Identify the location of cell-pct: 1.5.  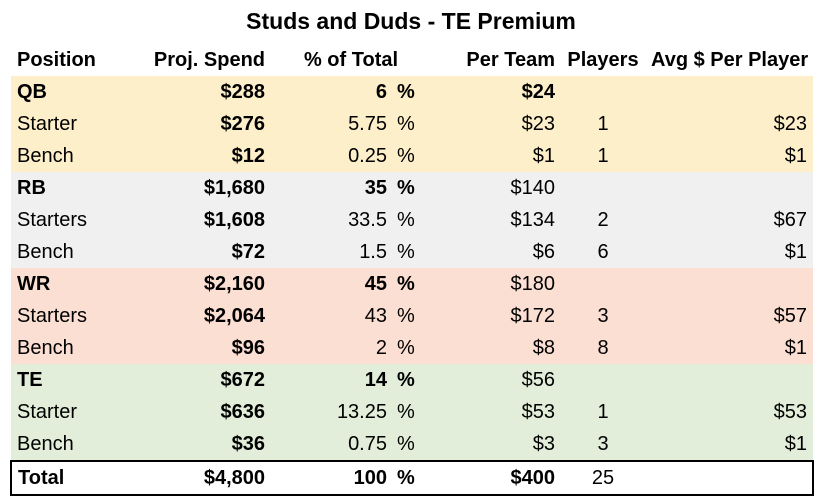
(332, 252).